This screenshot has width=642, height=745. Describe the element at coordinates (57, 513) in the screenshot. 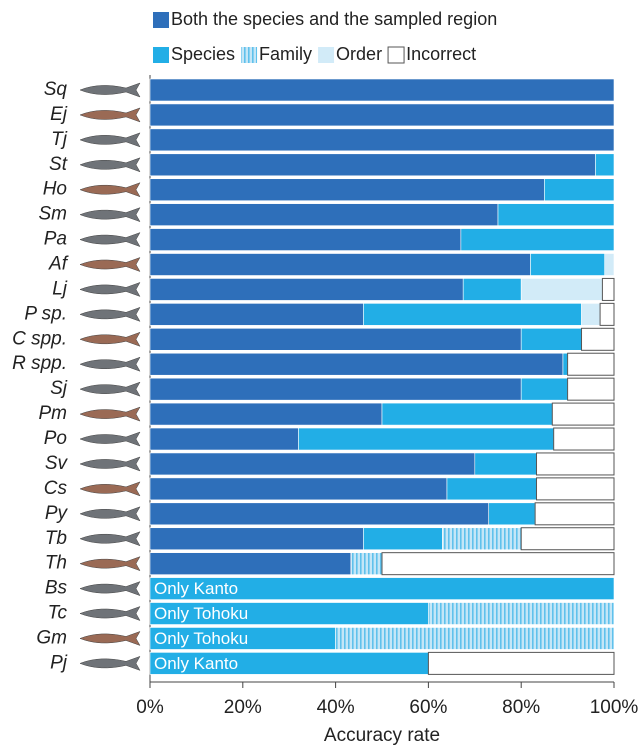

I see `category-label: Py` at that location.